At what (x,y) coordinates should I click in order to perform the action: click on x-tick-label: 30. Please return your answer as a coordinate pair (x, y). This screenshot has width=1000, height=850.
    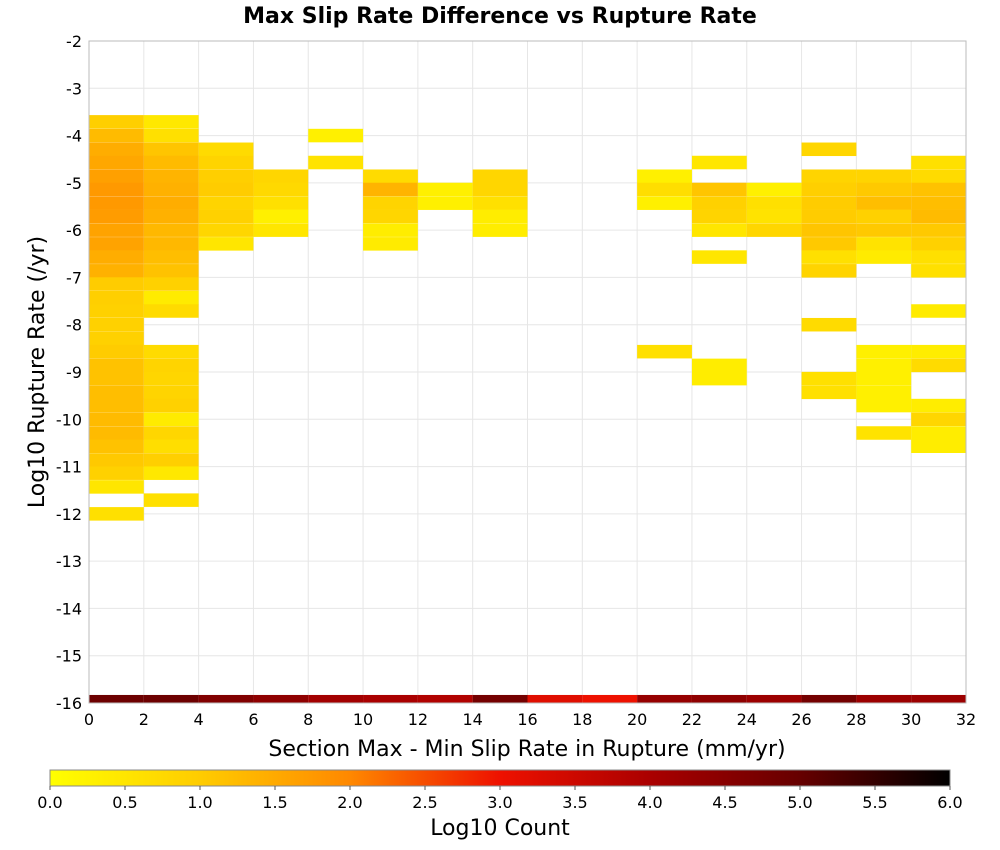
    Looking at the image, I should click on (911, 719).